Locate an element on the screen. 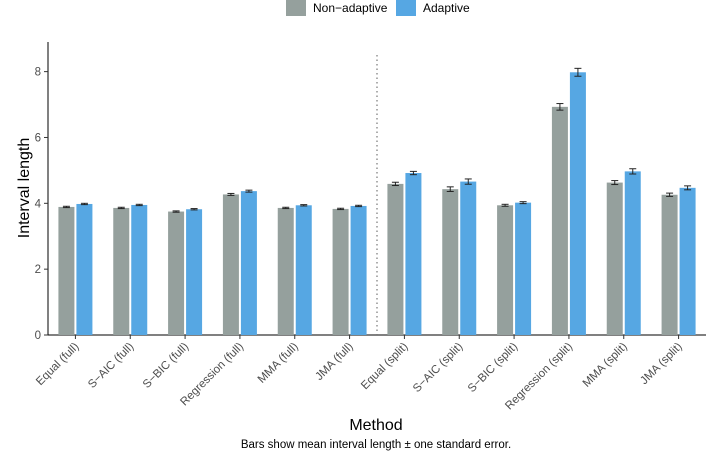  x-axis-title: Method is located at coordinates (375, 425).